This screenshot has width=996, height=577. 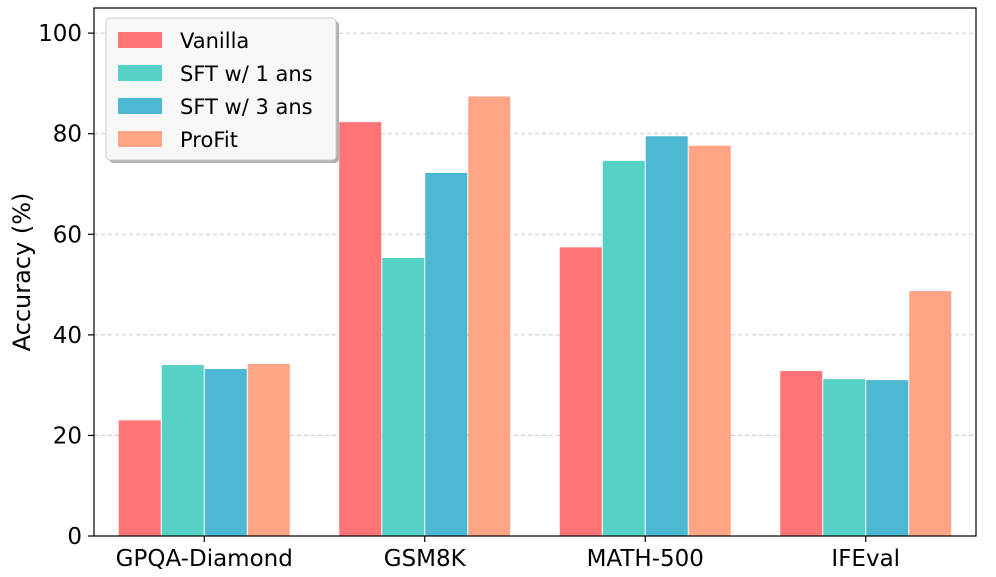 I want to click on x-tick-label: MATH-500, so click(x=645, y=559).